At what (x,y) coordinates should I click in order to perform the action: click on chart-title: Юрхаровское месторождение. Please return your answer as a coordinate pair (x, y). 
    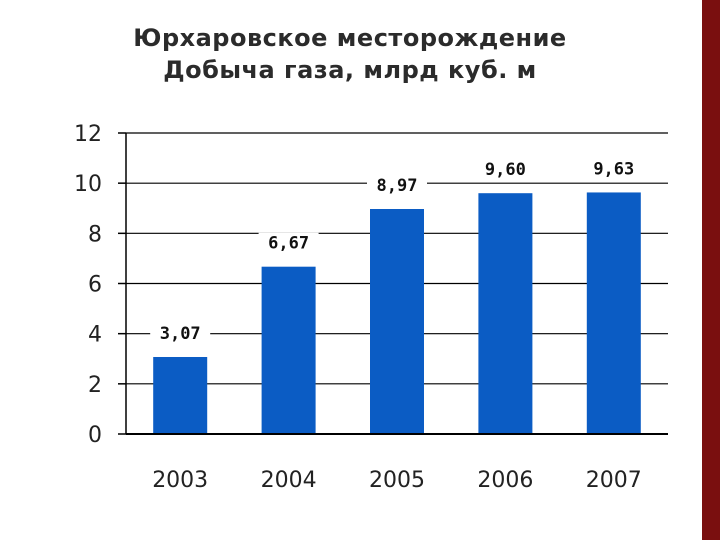
    Looking at the image, I should click on (350, 38).